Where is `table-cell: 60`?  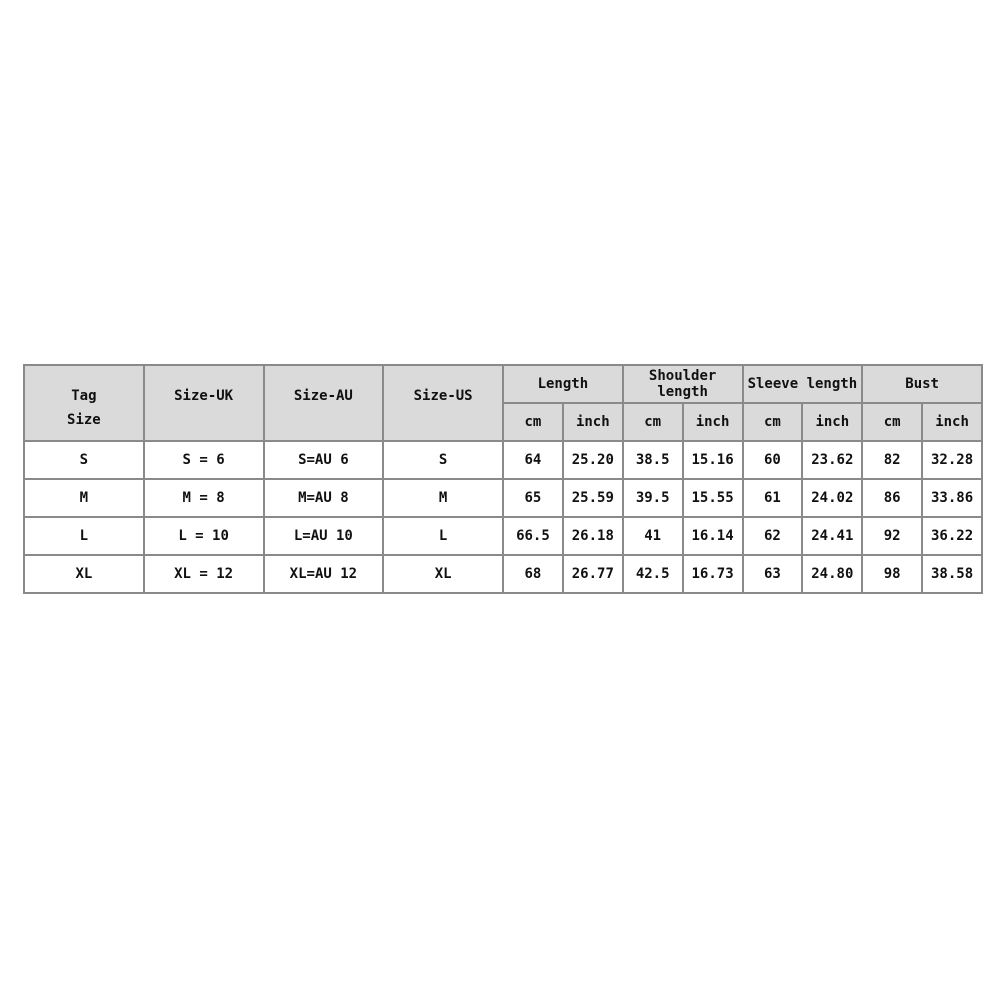 table-cell: 60 is located at coordinates (772, 460).